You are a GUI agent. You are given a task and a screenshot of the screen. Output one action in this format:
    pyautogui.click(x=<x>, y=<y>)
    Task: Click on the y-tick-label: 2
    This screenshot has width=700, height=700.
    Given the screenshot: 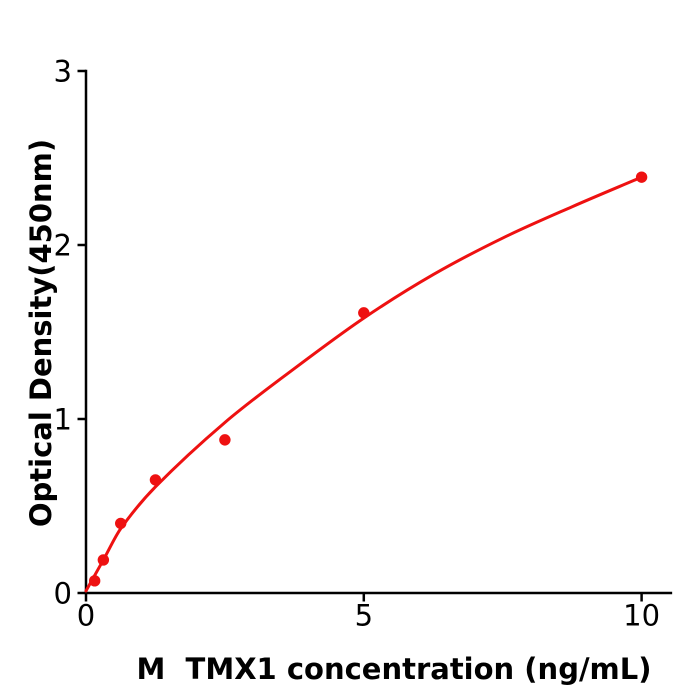 What is the action you would take?
    pyautogui.click(x=63, y=246)
    